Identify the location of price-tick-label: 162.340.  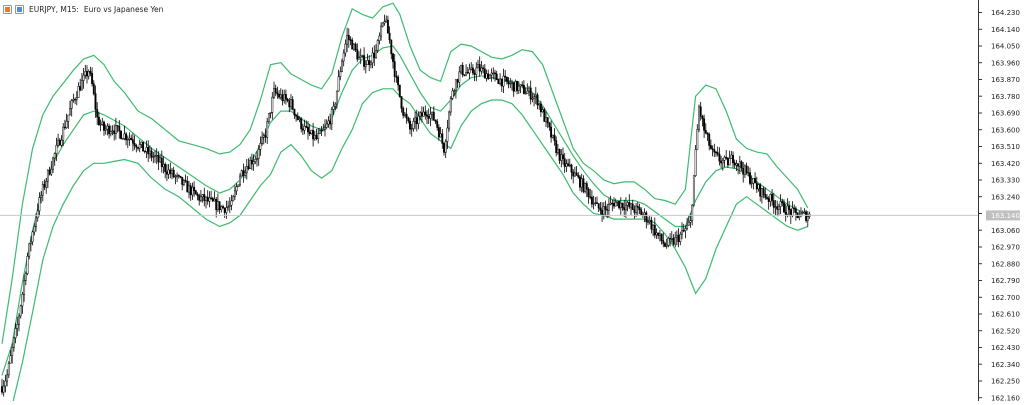
(1005, 365).